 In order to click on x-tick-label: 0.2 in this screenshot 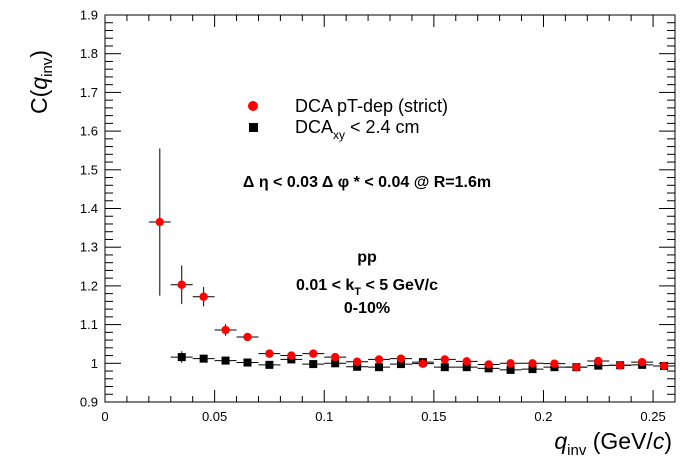, I will do `click(543, 416)`.